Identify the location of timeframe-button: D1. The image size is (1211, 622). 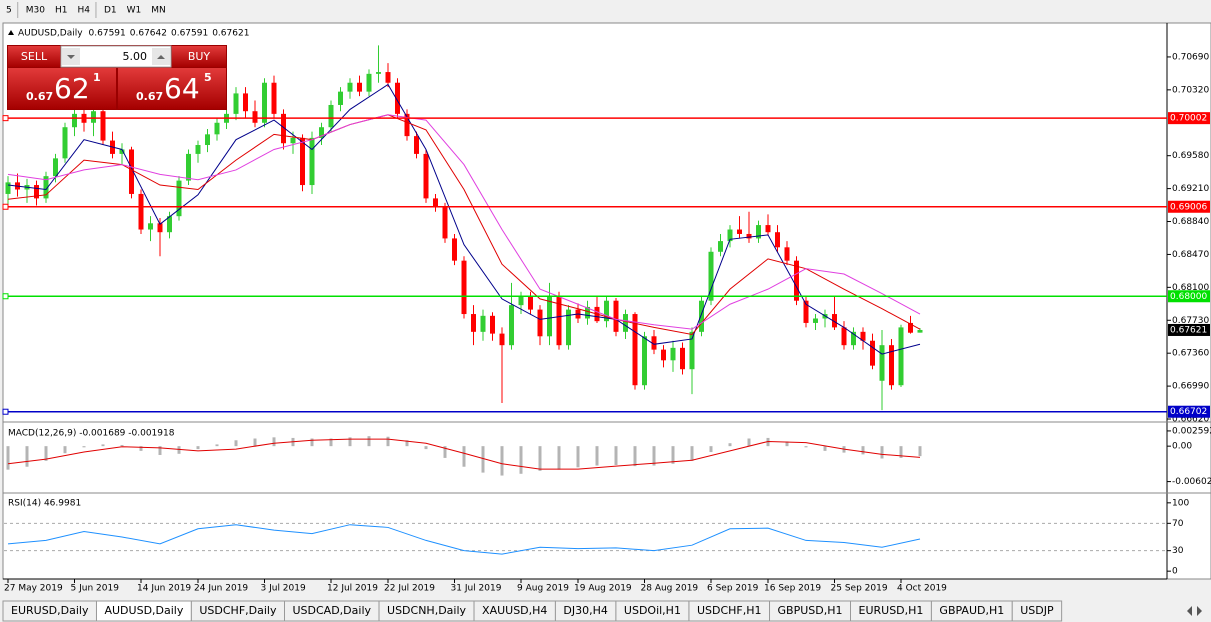
(110, 11).